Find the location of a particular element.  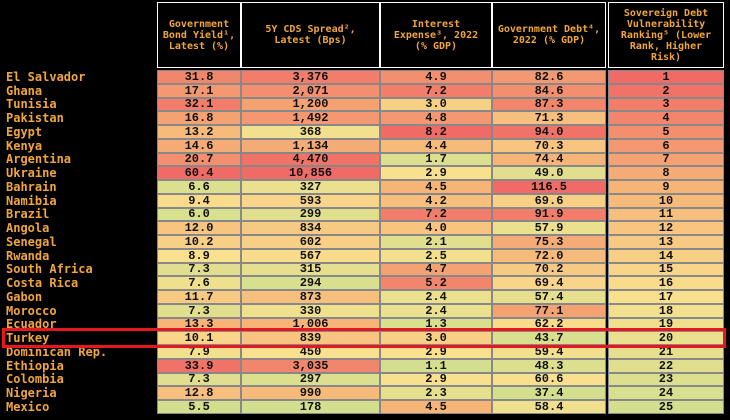

table-cell: 25 is located at coordinates (666, 407).